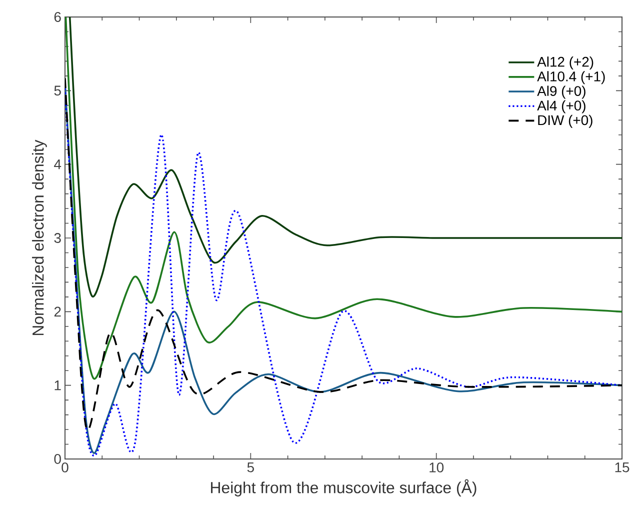  What do you see at coordinates (57, 459) in the screenshot?
I see `y-tick-label: 0` at bounding box center [57, 459].